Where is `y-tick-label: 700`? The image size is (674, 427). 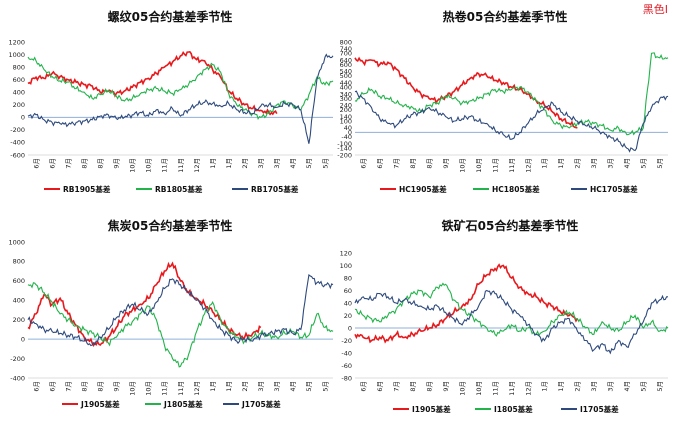
y-tick-label: 700 is located at coordinates (346, 54).